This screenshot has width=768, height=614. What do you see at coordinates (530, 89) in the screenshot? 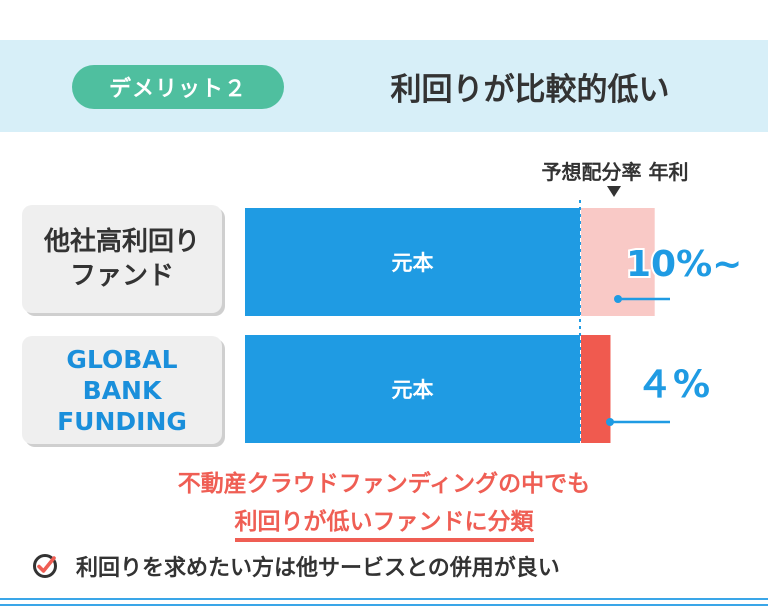
I see `page-title: 利回りが比較的低い` at bounding box center [530, 89].